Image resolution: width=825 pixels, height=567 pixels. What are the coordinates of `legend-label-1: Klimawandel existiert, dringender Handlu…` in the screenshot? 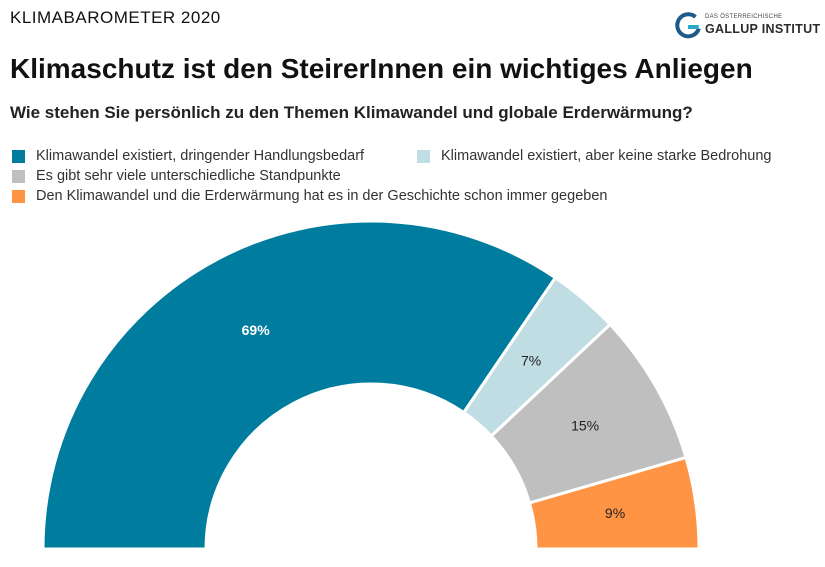 It's located at (200, 156).